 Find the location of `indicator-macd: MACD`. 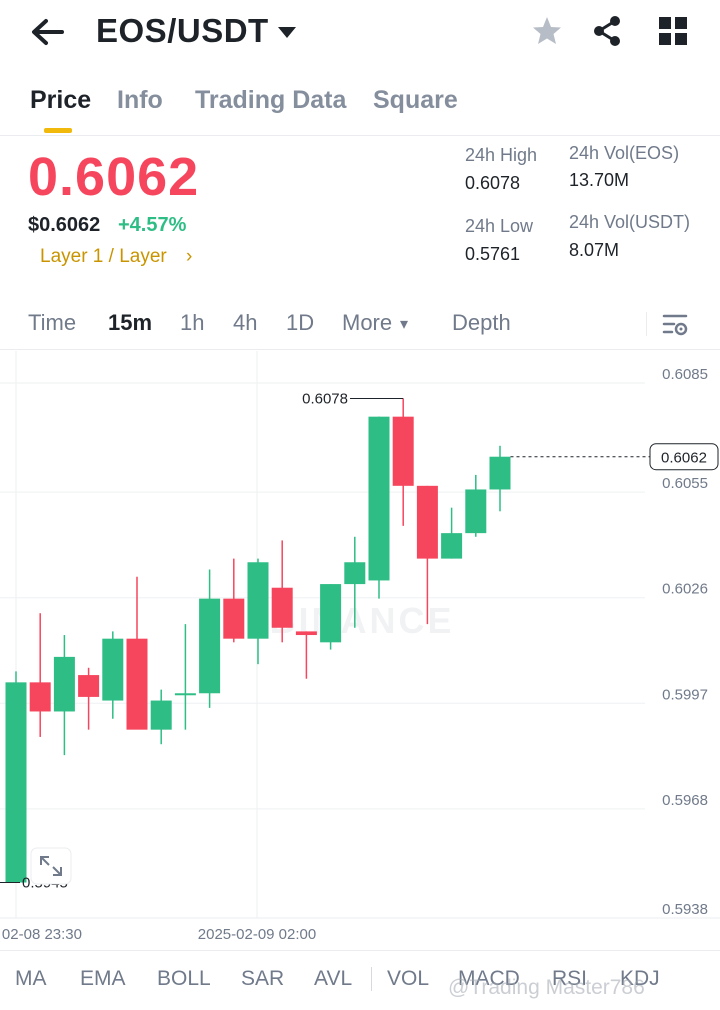

indicator-macd: MACD is located at coordinates (489, 978).